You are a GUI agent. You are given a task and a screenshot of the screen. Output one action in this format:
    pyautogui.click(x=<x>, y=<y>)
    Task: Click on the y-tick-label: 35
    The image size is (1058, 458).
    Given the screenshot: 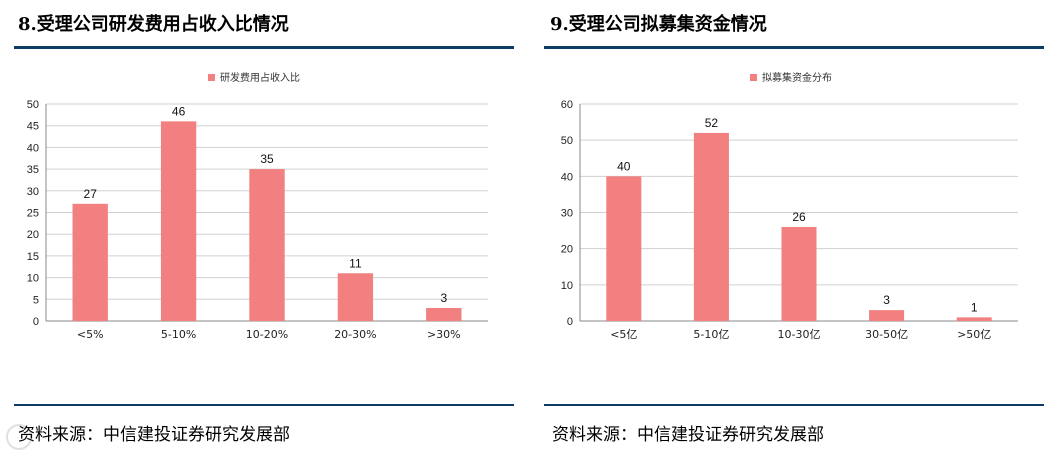 What is the action you would take?
    pyautogui.click(x=33, y=170)
    